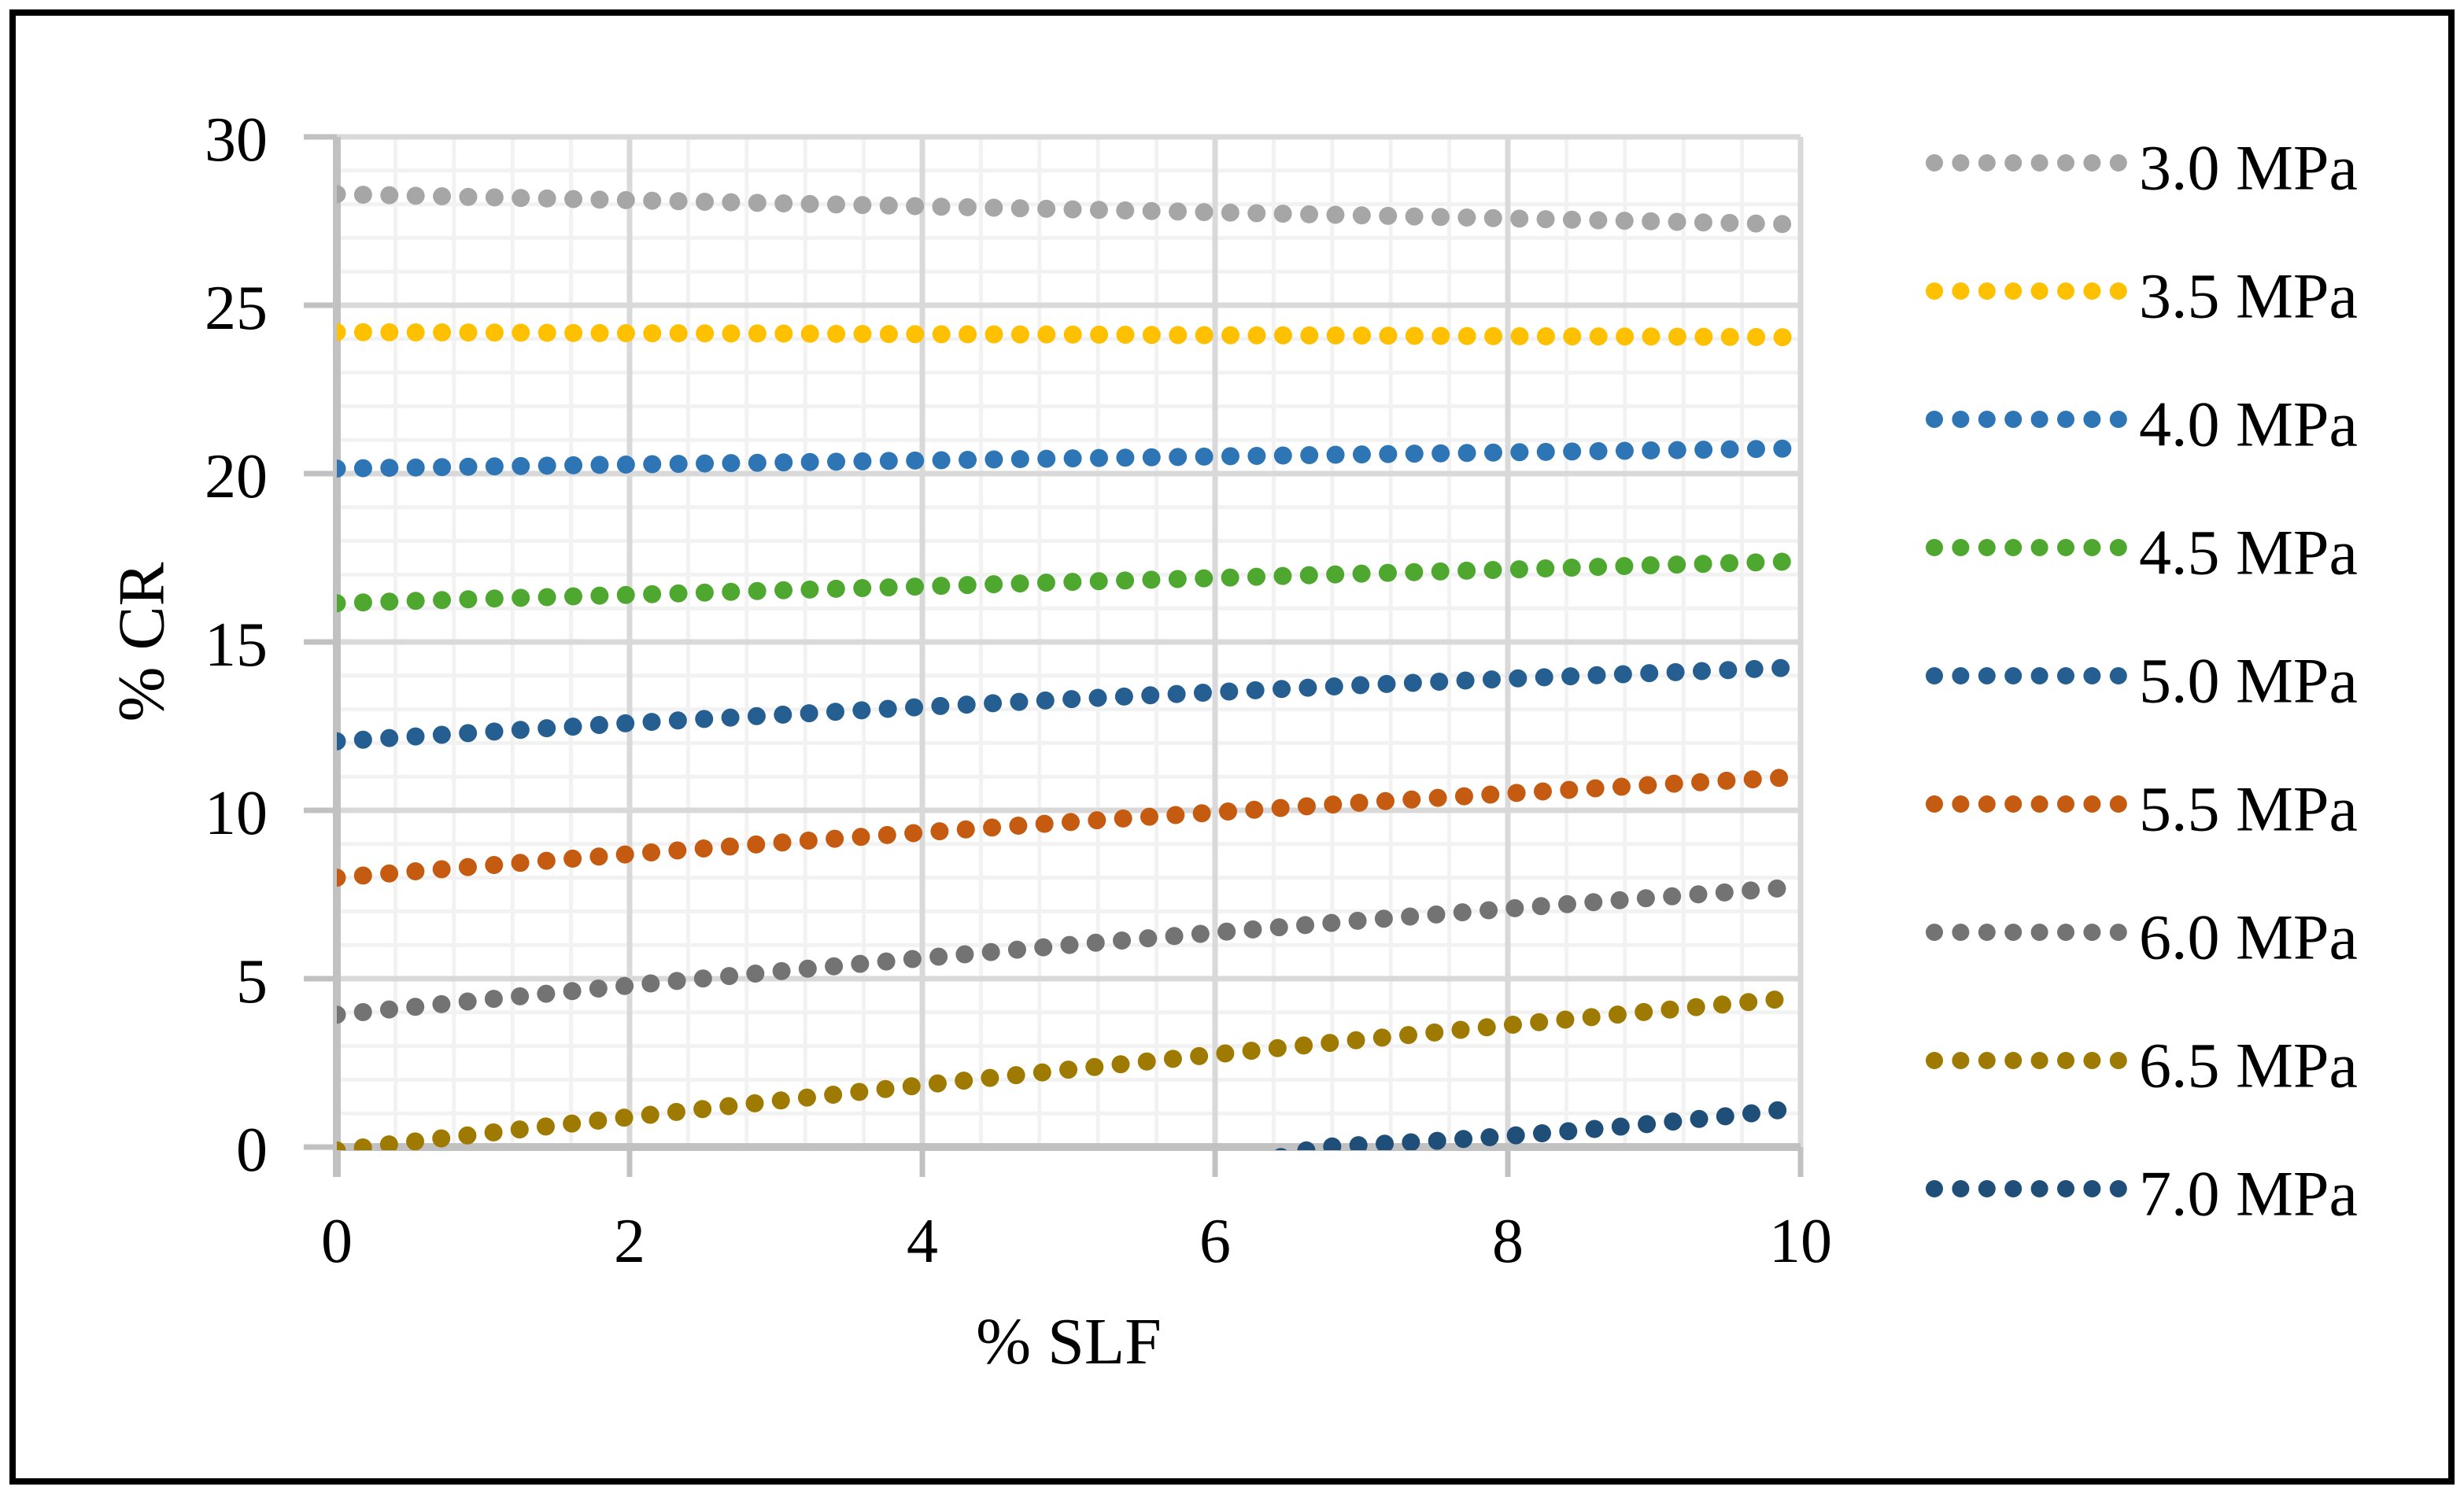 Image resolution: width=2464 pixels, height=1494 pixels. What do you see at coordinates (1069, 1341) in the screenshot?
I see `x-axis-title: % SLF` at bounding box center [1069, 1341].